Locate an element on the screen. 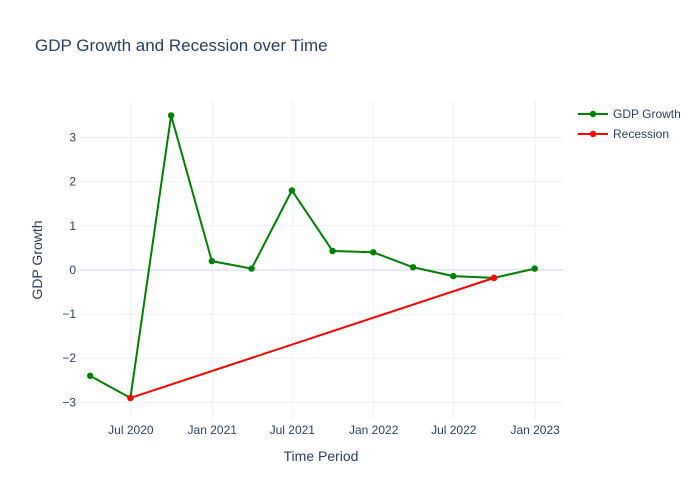  x-tick-label: Jul 2021 is located at coordinates (293, 430).